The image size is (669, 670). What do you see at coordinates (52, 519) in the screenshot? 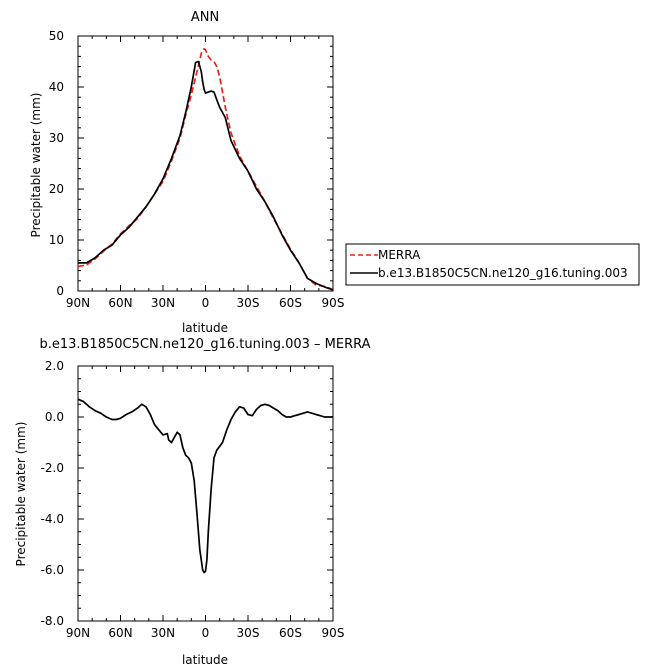
I see `bottom-y-tick-label: -4.0` at bounding box center [52, 519].